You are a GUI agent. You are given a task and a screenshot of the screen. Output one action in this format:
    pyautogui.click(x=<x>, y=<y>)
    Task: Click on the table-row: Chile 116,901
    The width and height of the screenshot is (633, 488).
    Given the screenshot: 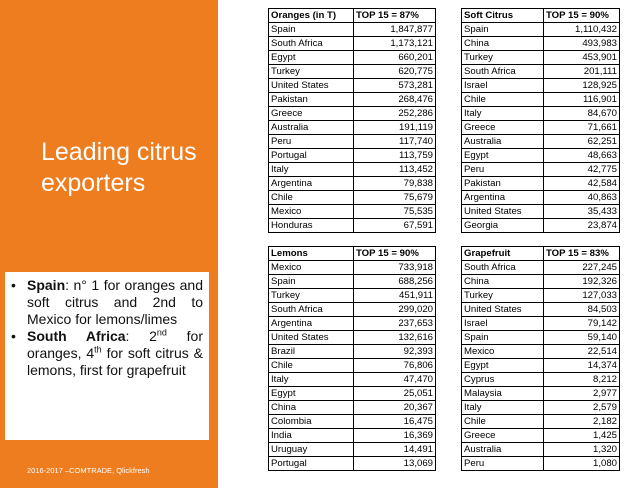 What is the action you would take?
    pyautogui.click(x=540, y=99)
    